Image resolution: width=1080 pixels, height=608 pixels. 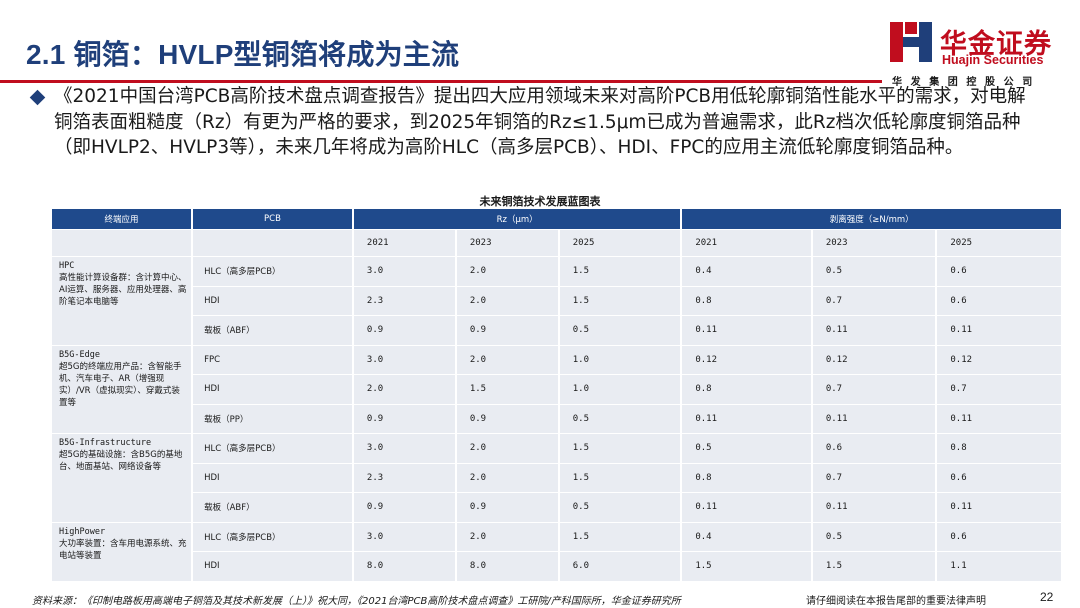 What do you see at coordinates (996, 44) in the screenshot?
I see `logo-chinese-name: 华金证券` at bounding box center [996, 44].